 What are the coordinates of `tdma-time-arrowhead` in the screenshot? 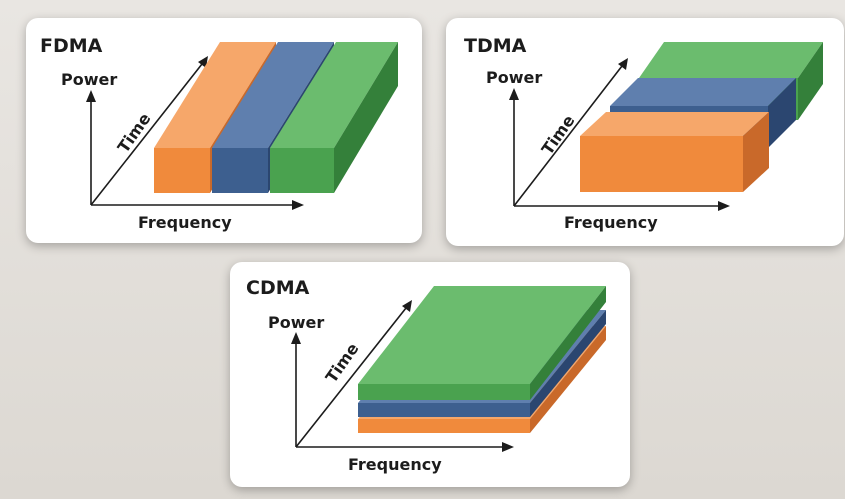 It's located at (623, 64).